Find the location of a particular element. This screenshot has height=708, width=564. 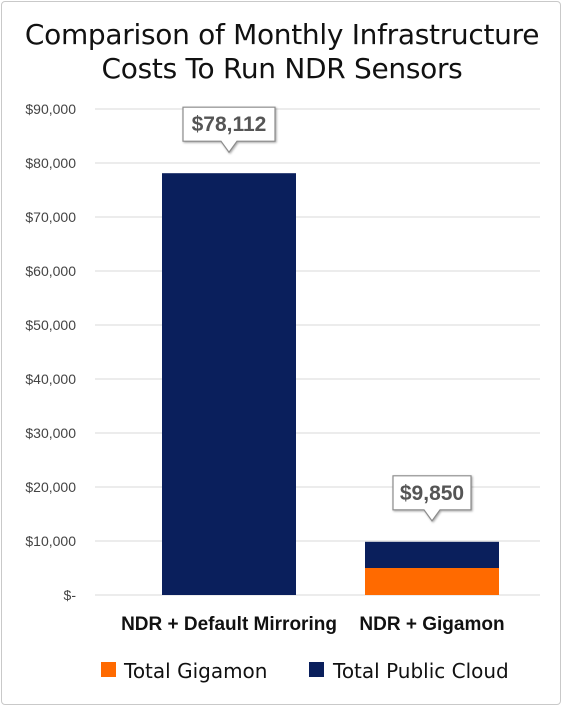

y-tick-label: $40,000 is located at coordinates (50, 379).